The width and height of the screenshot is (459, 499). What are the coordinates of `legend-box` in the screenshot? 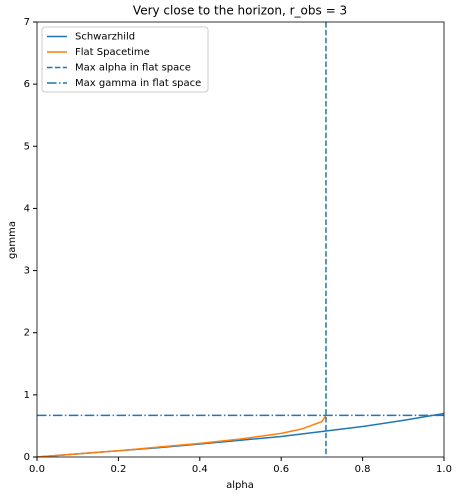 It's located at (125, 59).